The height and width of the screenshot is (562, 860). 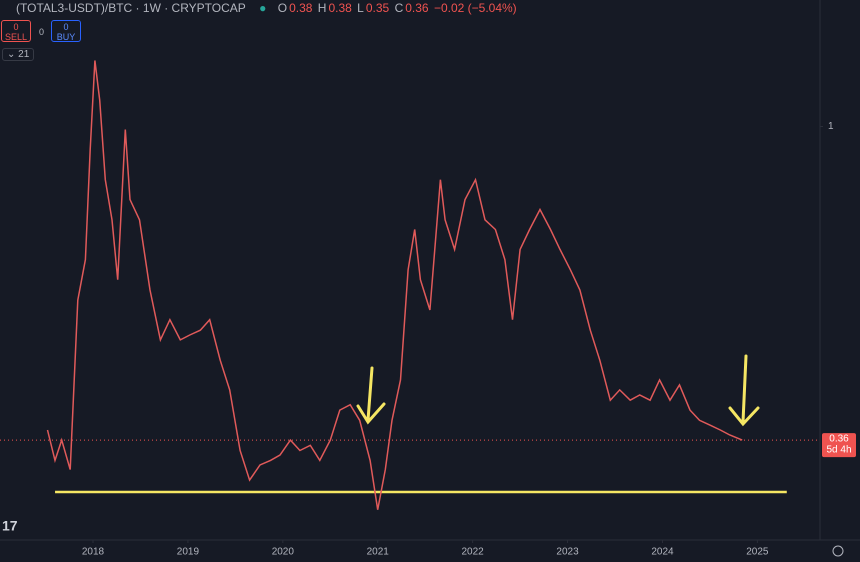 What do you see at coordinates (662, 552) in the screenshot?
I see `x-tick-label: 2024` at bounding box center [662, 552].